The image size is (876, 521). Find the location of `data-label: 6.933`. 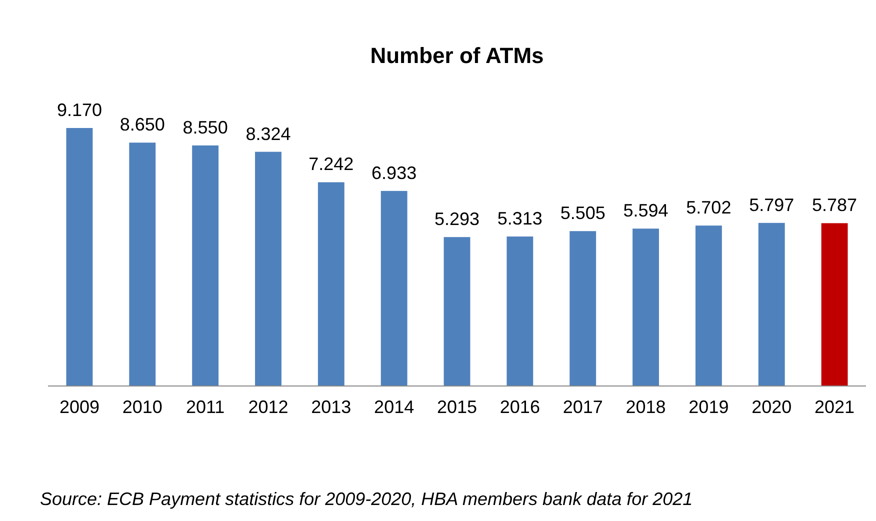

data-label: 6.933 is located at coordinates (394, 172).